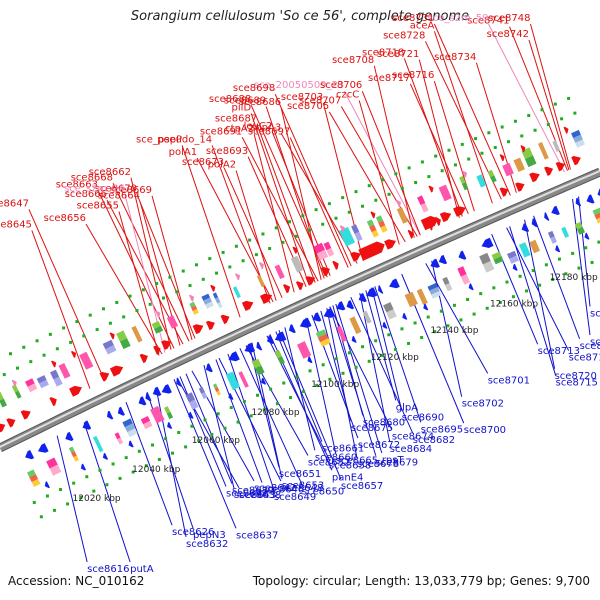  Describe the element at coordinates (156, 470) in the screenshot. I see `ruler-label: 12040 kbp` at that location.